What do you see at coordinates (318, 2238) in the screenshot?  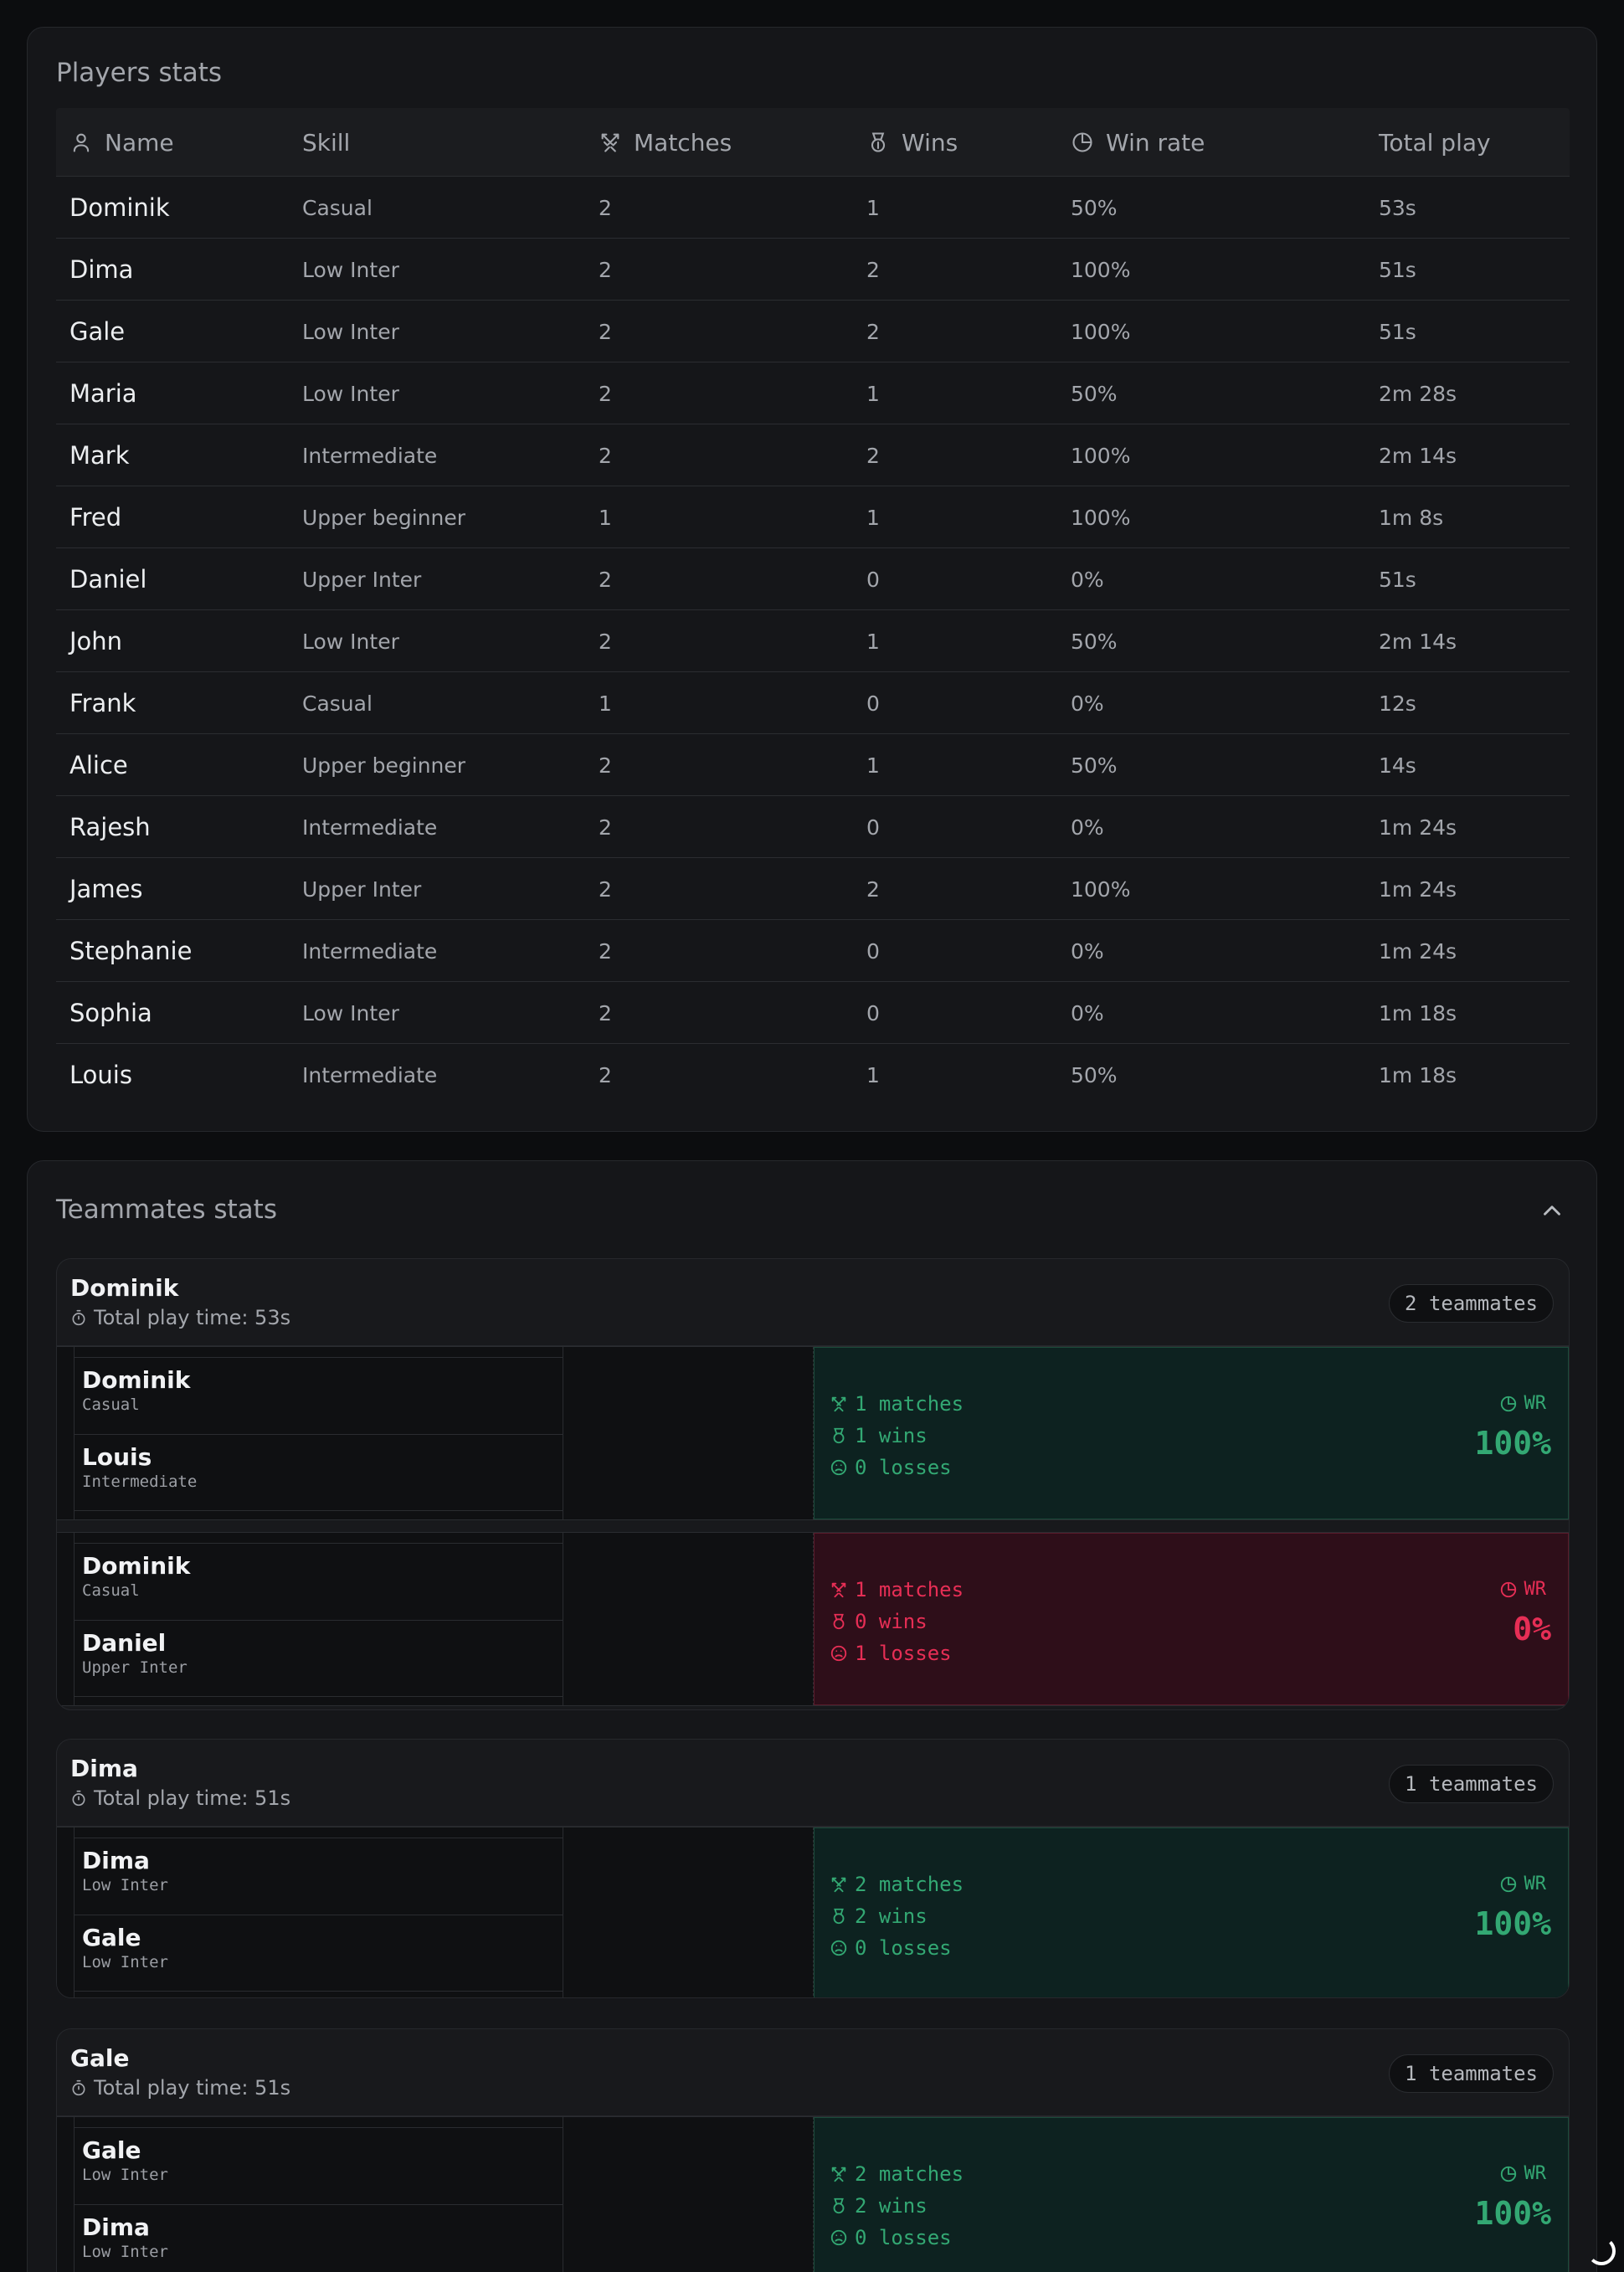 I see `pair-player: Dima Low Inter` at bounding box center [318, 2238].